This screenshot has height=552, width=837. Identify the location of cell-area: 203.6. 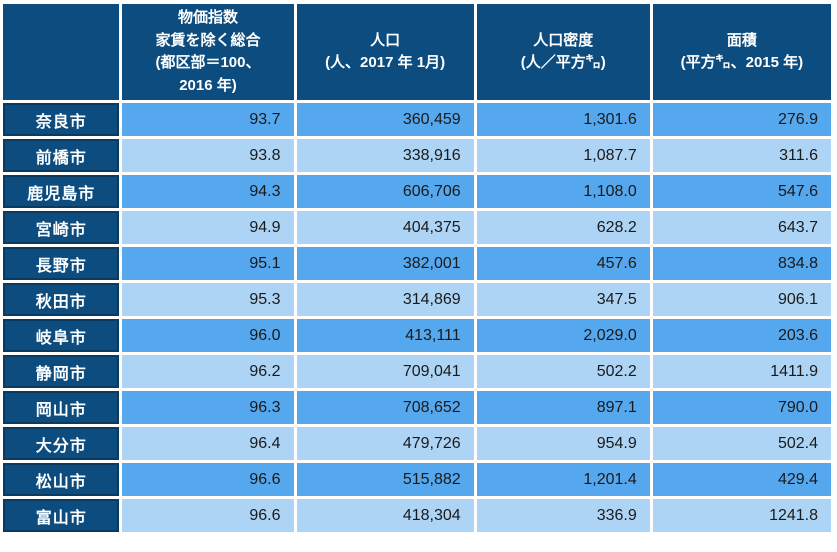
(741, 335).